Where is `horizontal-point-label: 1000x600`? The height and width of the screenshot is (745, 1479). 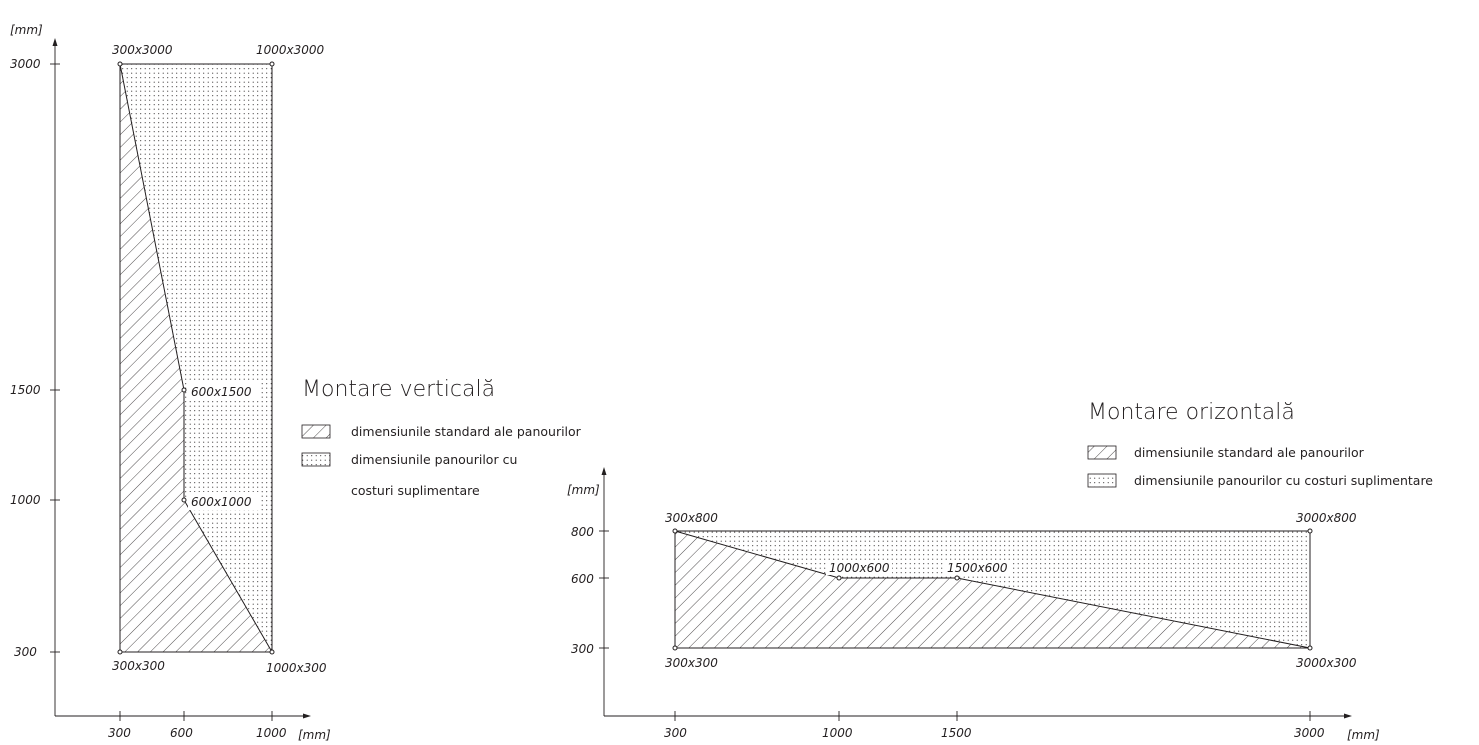 horizontal-point-label: 1000x600 is located at coordinates (859, 568).